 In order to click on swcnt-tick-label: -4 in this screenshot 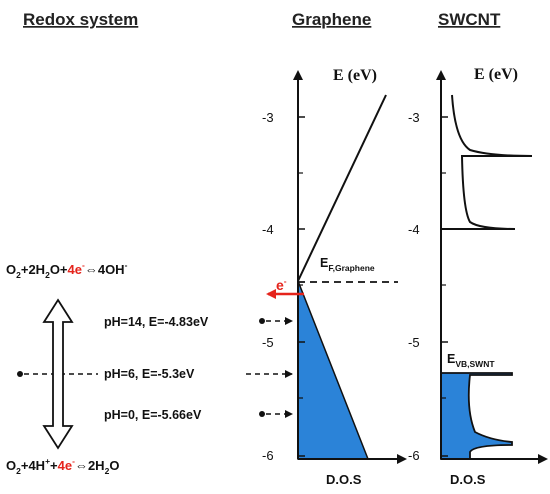, I will do `click(414, 229)`.